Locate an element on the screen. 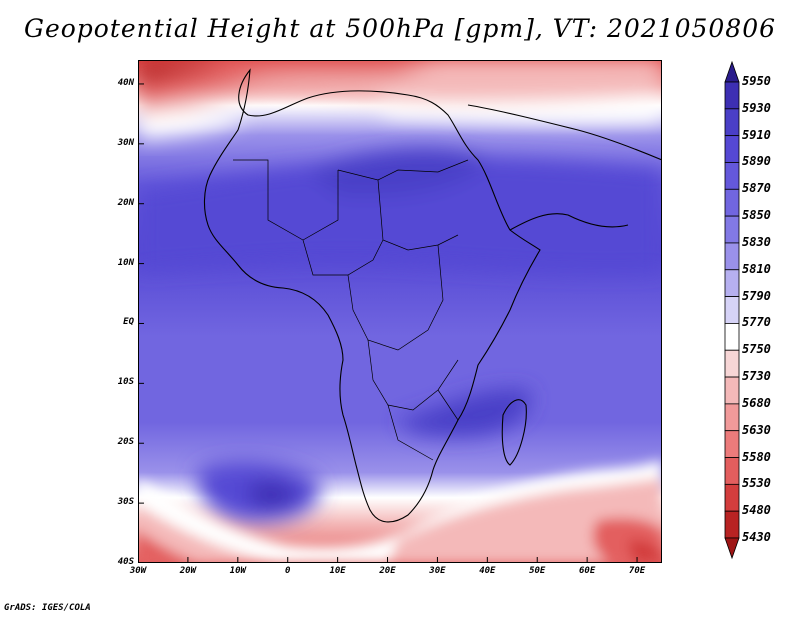 This screenshot has height=618, width=800. colorbar-label: 5890 is located at coordinates (756, 161).